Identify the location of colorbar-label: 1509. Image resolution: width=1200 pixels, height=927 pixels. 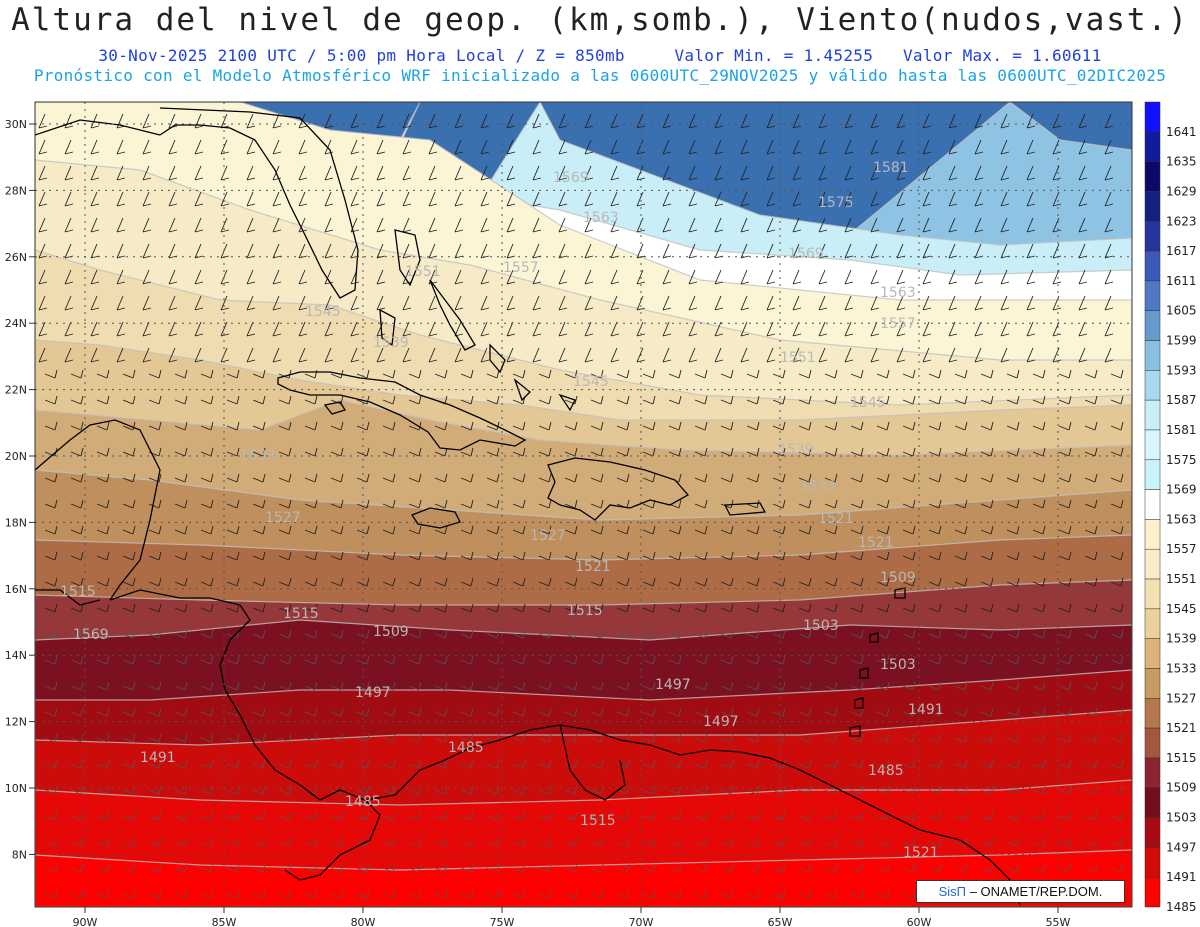
(1181, 788).